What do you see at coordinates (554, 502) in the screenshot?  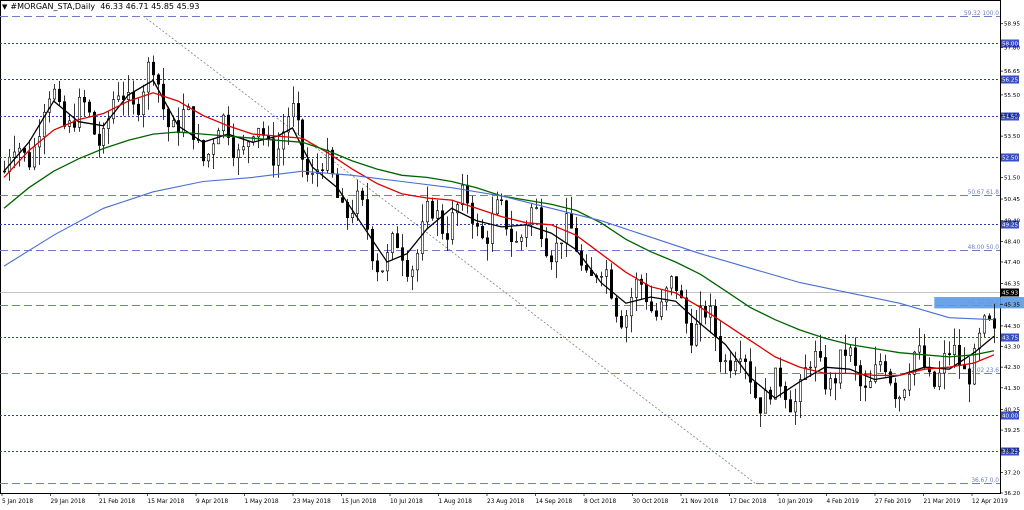 I see `x-tick-label: 14 Sep 2018` at bounding box center [554, 502].